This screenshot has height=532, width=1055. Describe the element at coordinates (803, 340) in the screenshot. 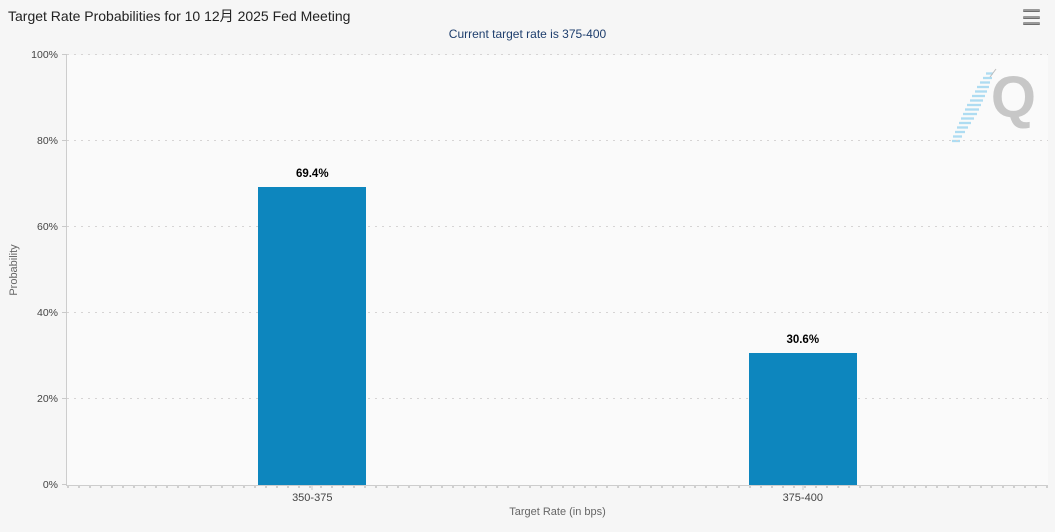

I see `bar-value-label: 30.6%` at that location.